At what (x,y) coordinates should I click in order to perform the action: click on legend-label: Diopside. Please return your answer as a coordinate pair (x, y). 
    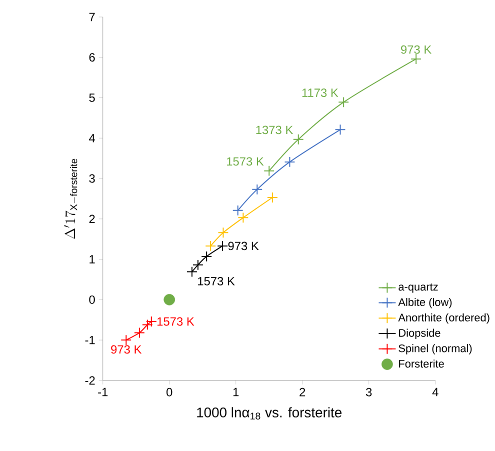
    Looking at the image, I should click on (419, 333).